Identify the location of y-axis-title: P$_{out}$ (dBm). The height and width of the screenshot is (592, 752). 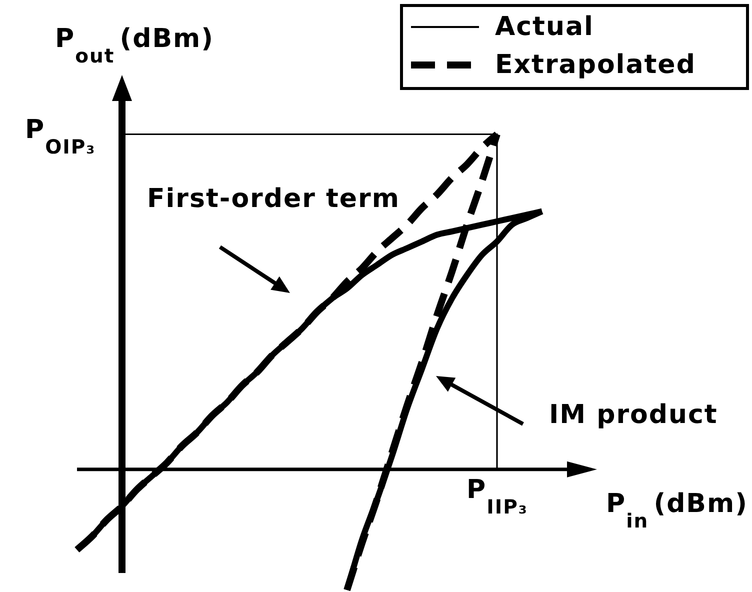
(134, 46).